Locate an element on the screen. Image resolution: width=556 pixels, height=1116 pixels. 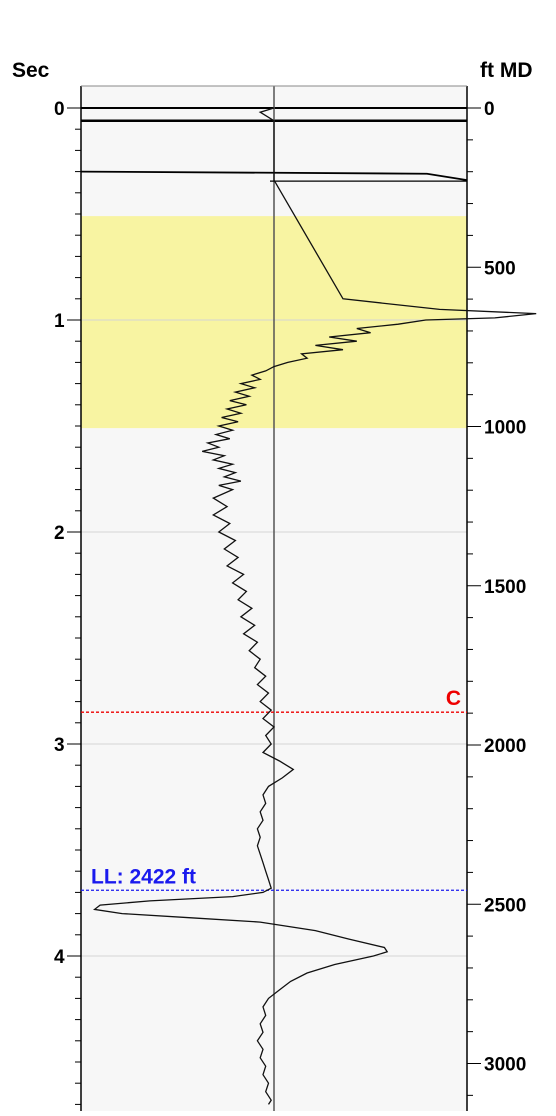
right-tick-label: 0 is located at coordinates (489, 109).